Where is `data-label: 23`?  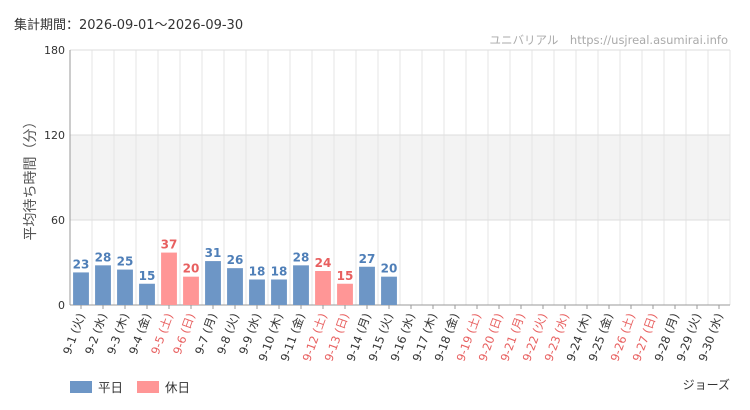
data-label: 23 is located at coordinates (81, 264).